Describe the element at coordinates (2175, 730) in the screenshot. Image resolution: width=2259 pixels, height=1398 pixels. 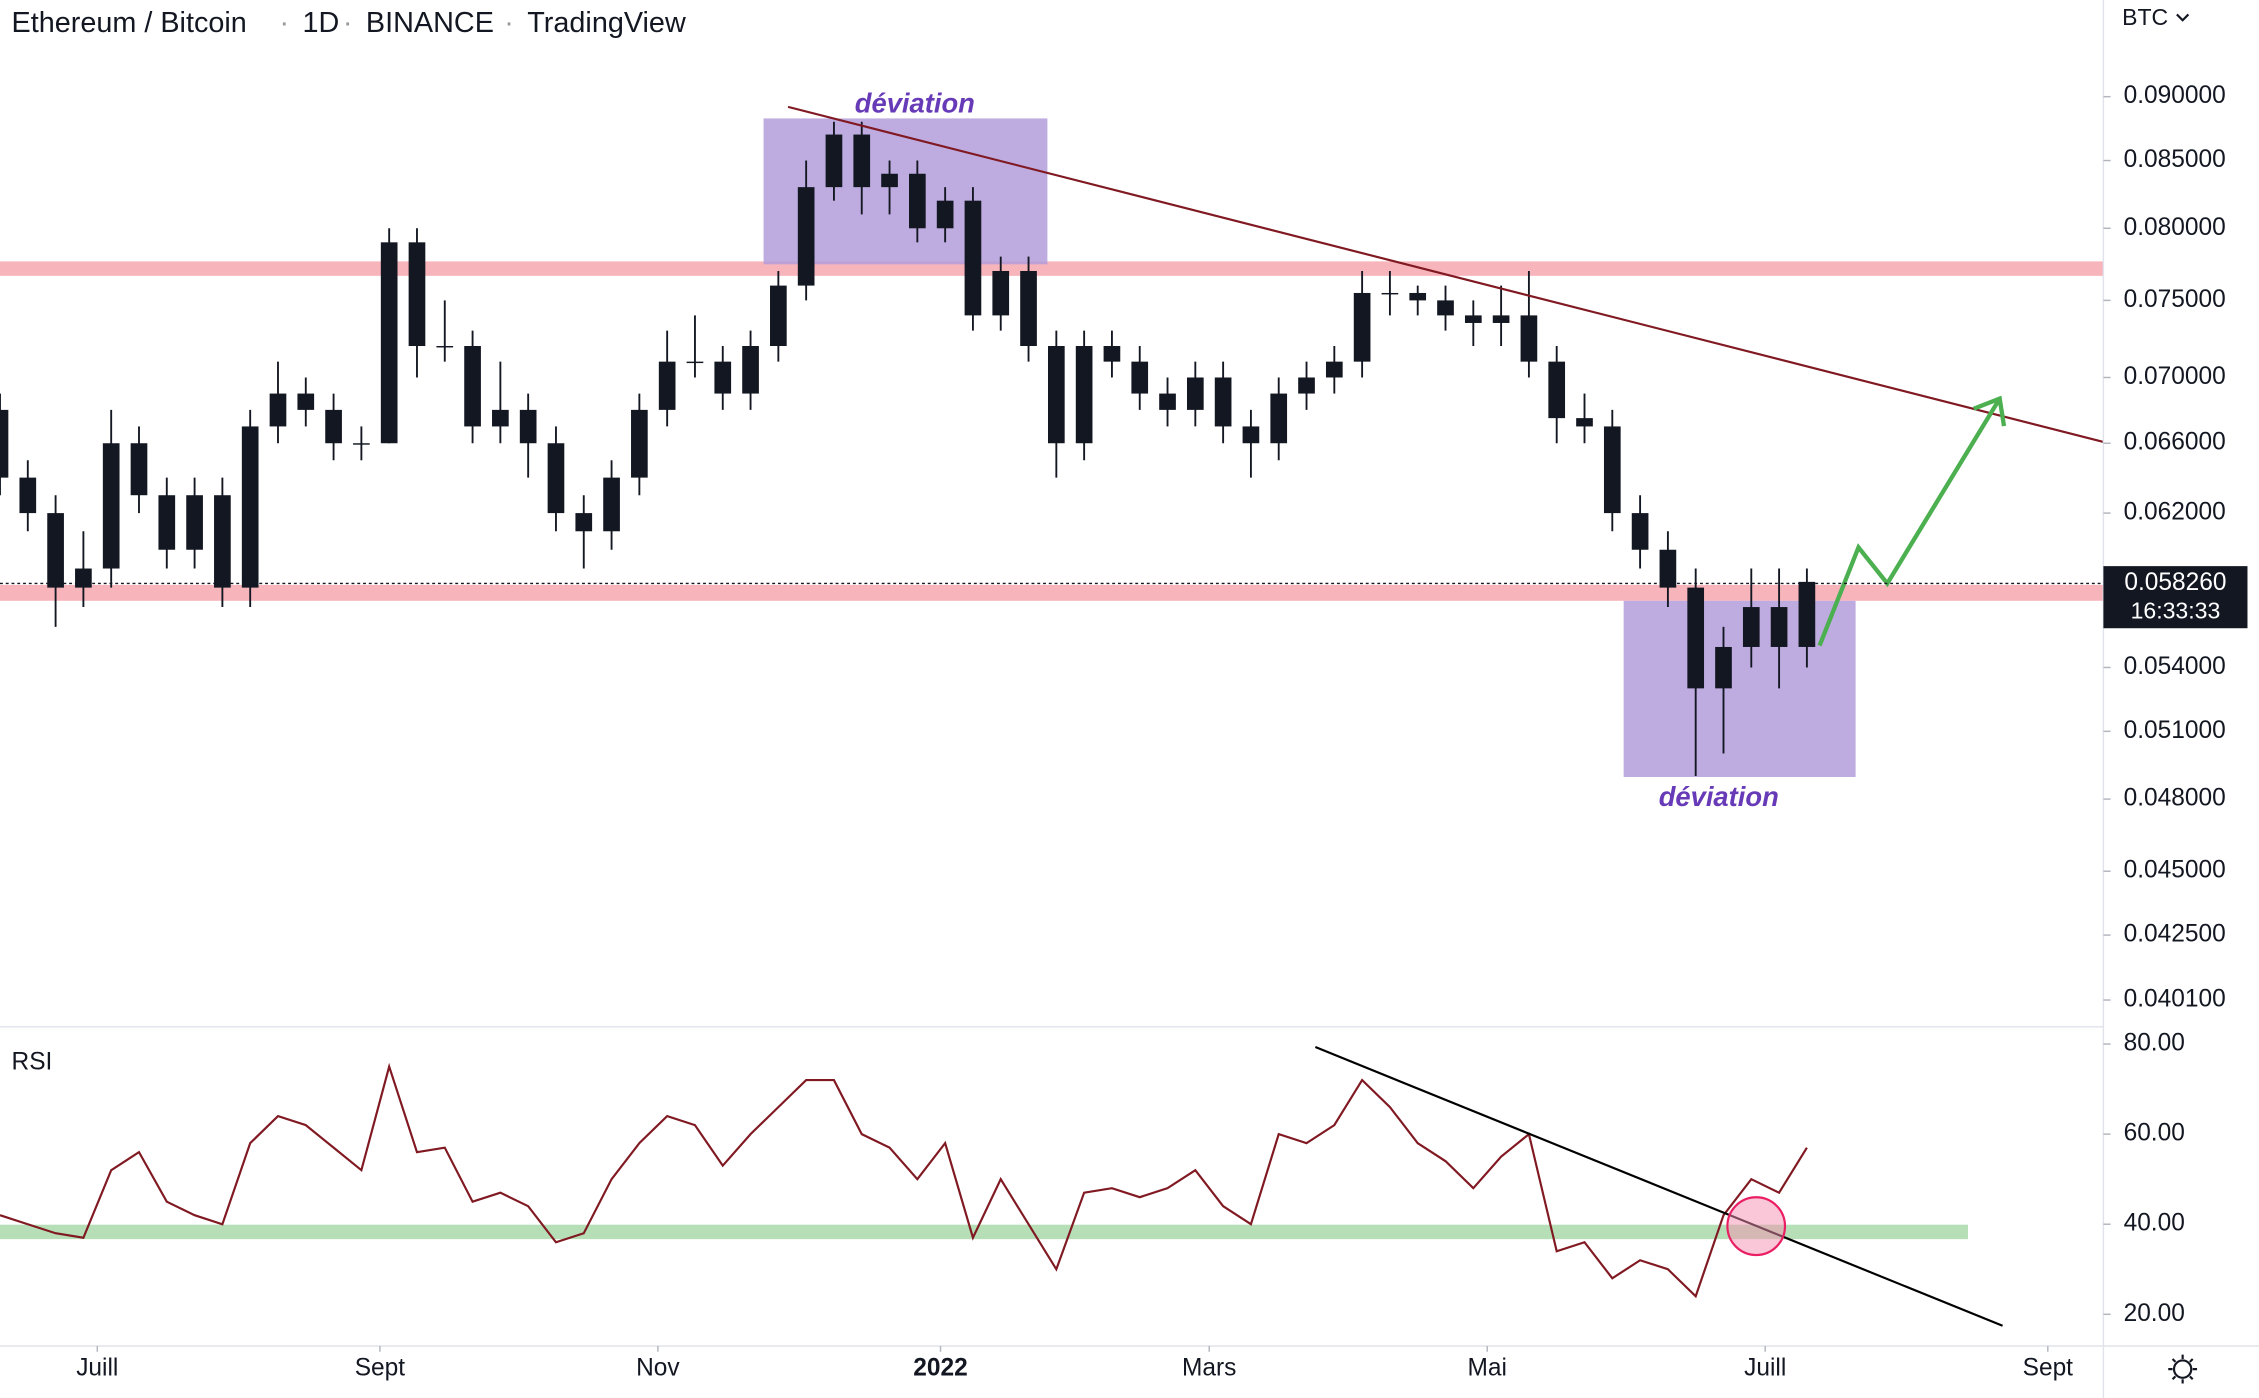
I see `y-tick-label: 0.051000` at that location.